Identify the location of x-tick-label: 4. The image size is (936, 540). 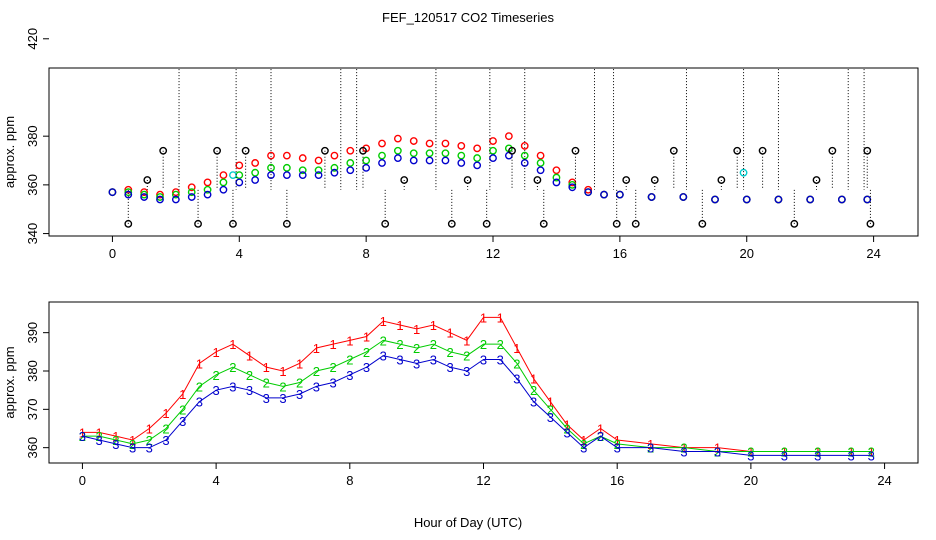
(215, 480).